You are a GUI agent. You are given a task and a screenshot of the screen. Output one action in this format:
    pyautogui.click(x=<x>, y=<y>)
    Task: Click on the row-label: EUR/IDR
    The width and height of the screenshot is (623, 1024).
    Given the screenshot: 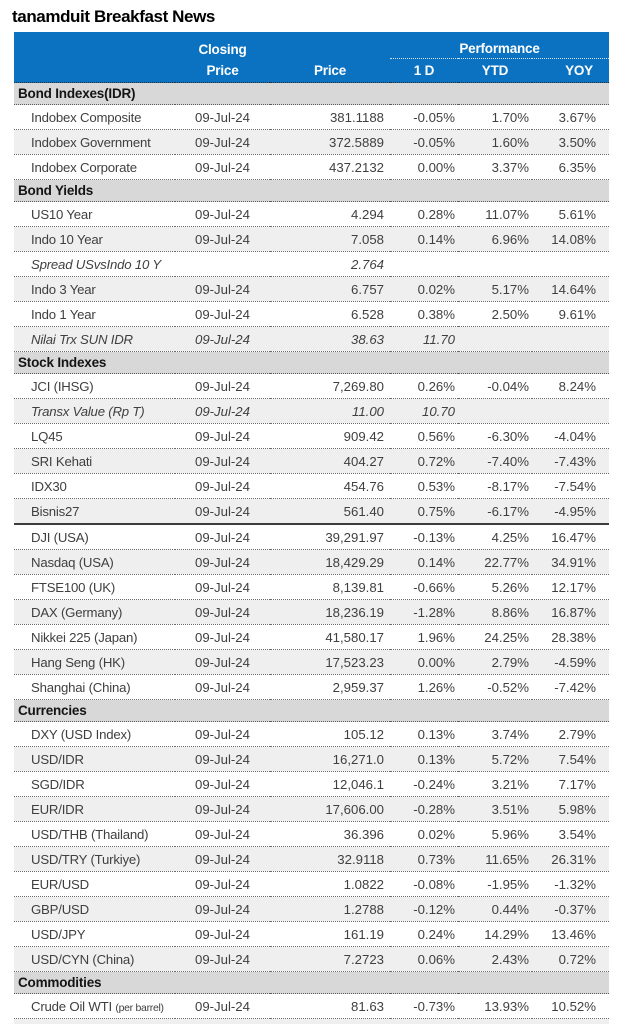 What is the action you would take?
    pyautogui.click(x=94, y=809)
    